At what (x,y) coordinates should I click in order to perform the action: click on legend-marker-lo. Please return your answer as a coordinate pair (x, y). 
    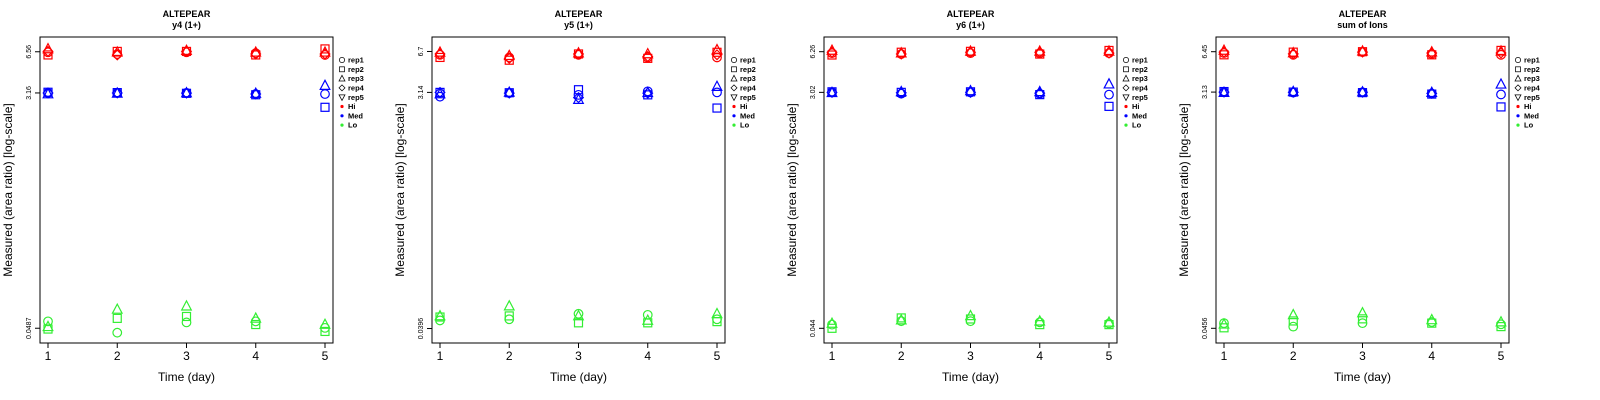
    Looking at the image, I should click on (342, 125).